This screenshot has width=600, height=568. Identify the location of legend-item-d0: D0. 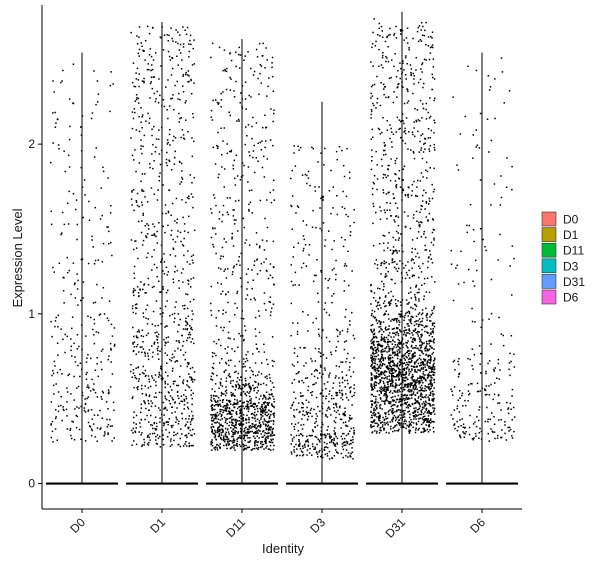
(560, 219).